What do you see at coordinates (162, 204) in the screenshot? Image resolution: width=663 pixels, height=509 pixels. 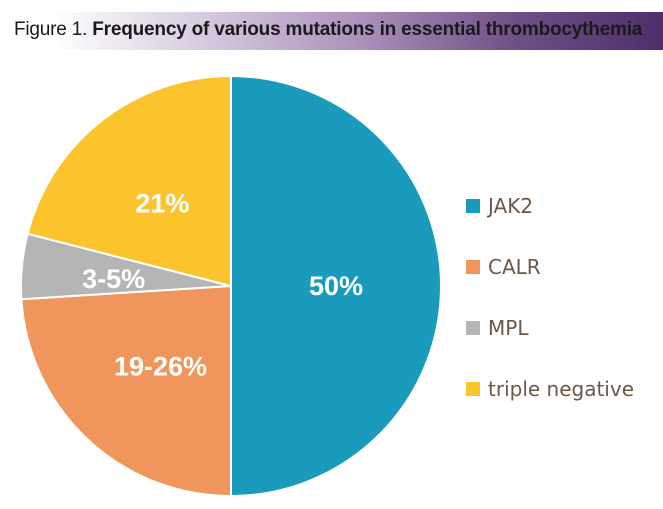 I see `slice-label-triple-negative: 21%` at bounding box center [162, 204].